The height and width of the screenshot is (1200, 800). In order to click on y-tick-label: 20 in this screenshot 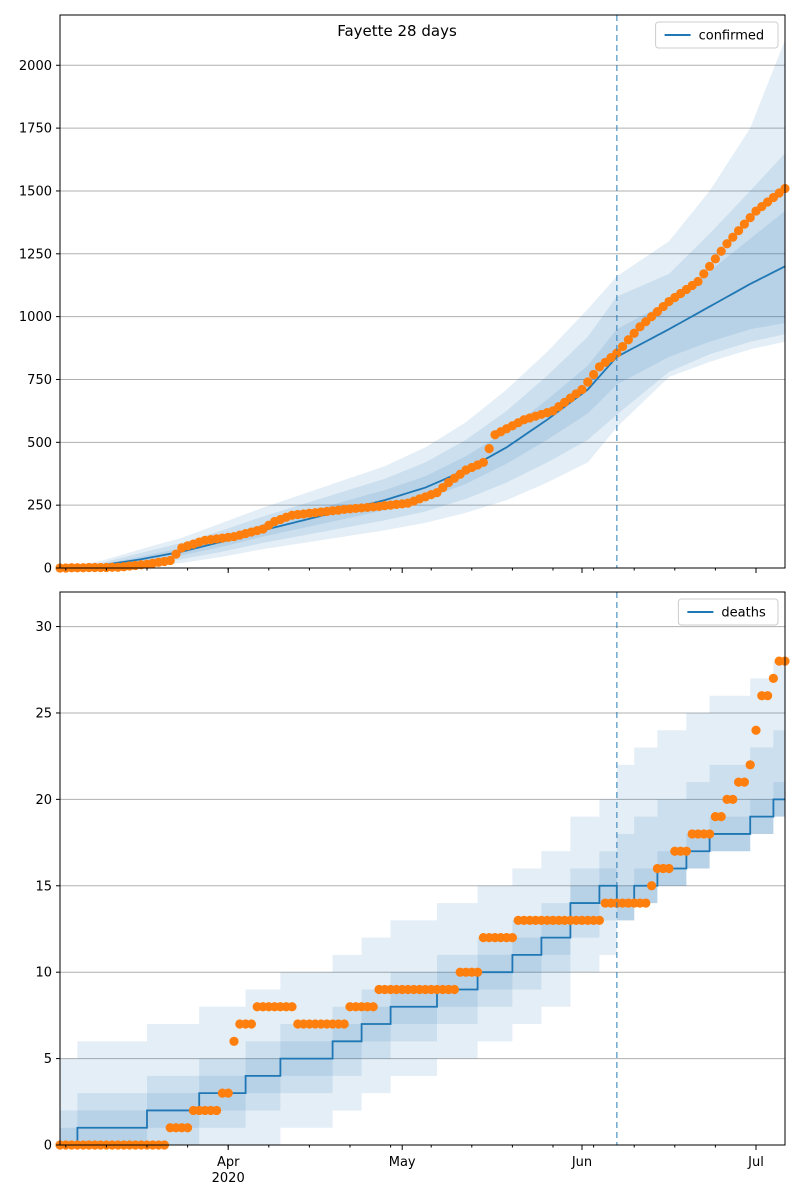, I will do `click(43, 800)`.